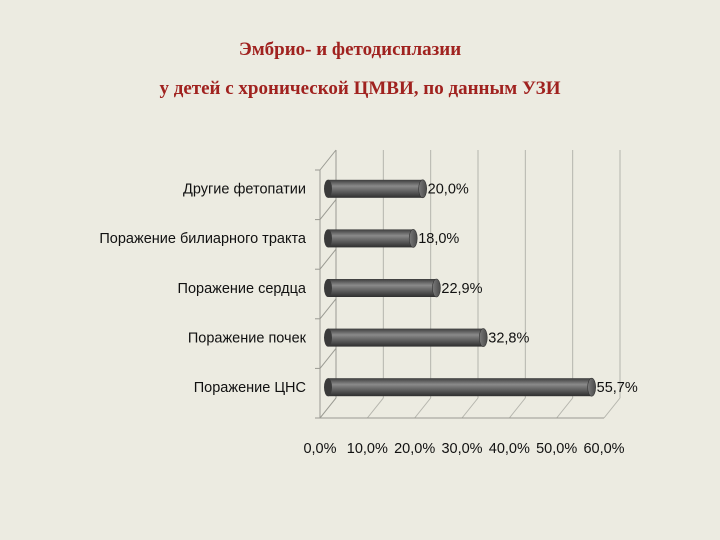 This screenshot has height=540, width=720. I want to click on bar-value-label: 32,8%, so click(508, 338).